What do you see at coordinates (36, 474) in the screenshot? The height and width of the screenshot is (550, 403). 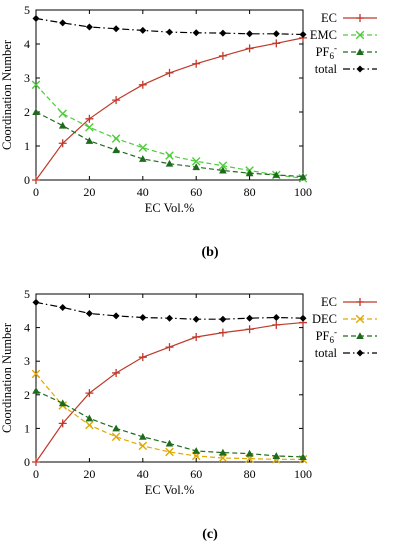 I see `x-tick-label: 0` at bounding box center [36, 474].